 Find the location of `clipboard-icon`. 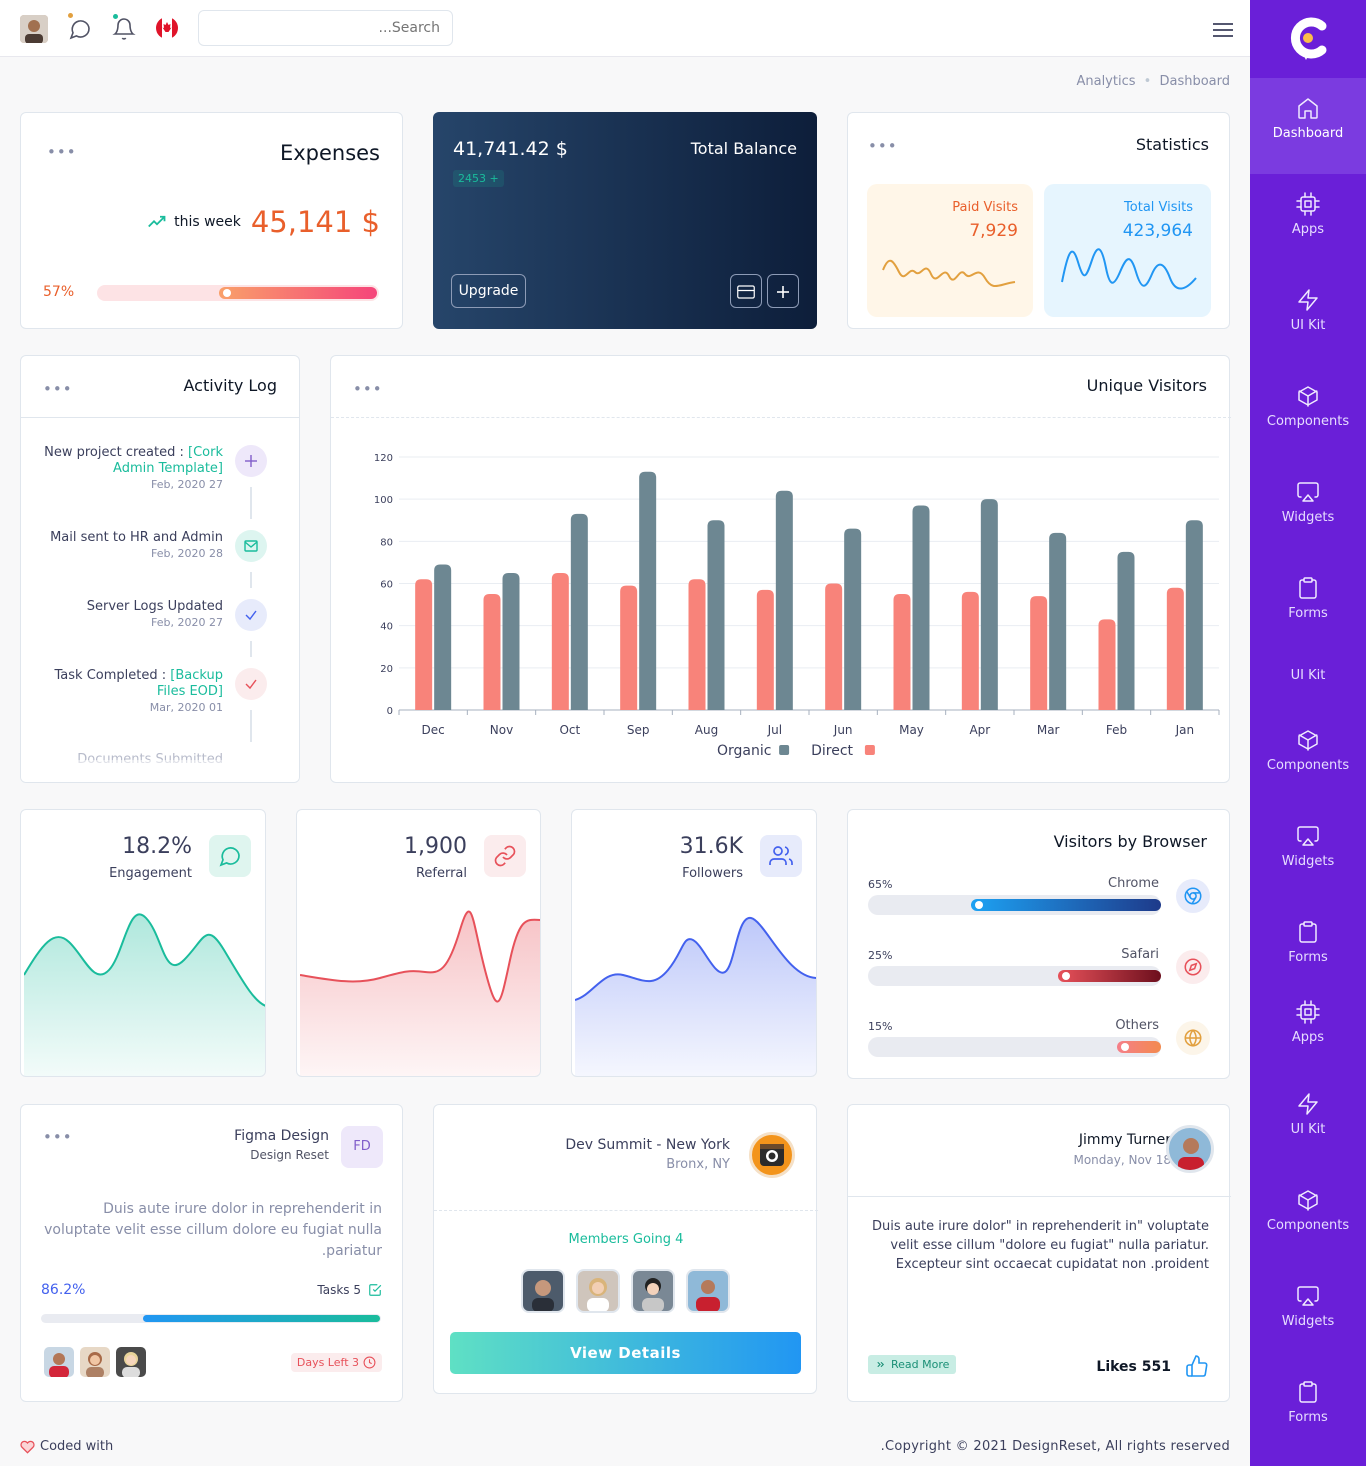

clipboard-icon is located at coordinates (1308, 1392).